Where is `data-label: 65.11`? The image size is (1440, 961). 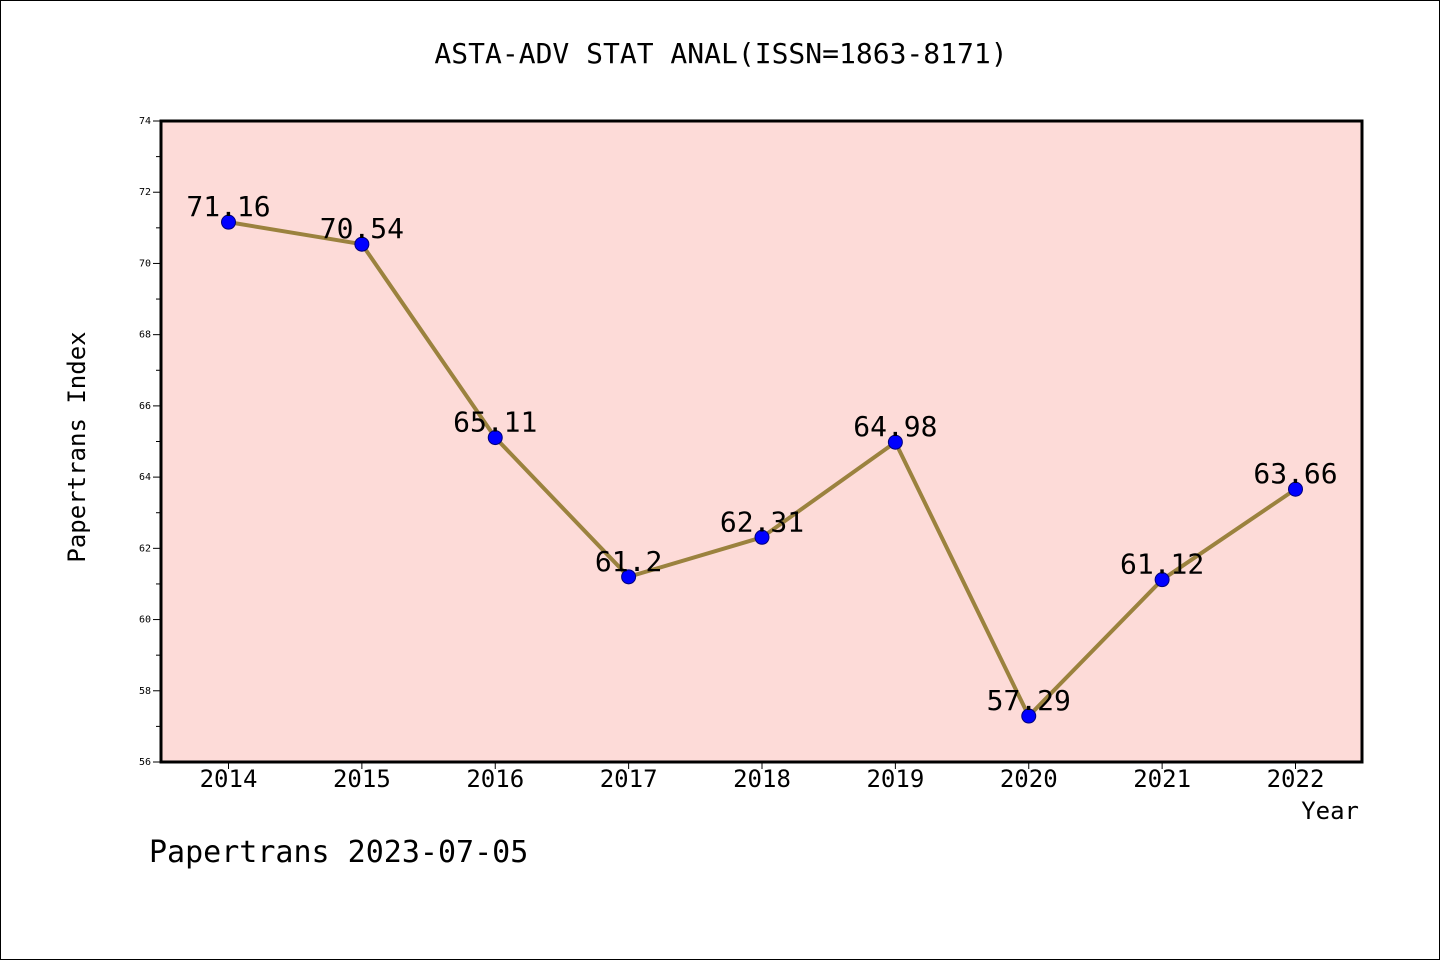 data-label: 65.11 is located at coordinates (495, 422).